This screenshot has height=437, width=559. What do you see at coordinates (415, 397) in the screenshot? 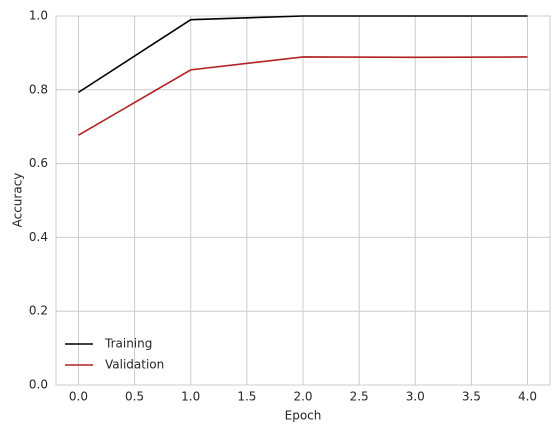
I see `x-tick-label: 3.0` at bounding box center [415, 397].